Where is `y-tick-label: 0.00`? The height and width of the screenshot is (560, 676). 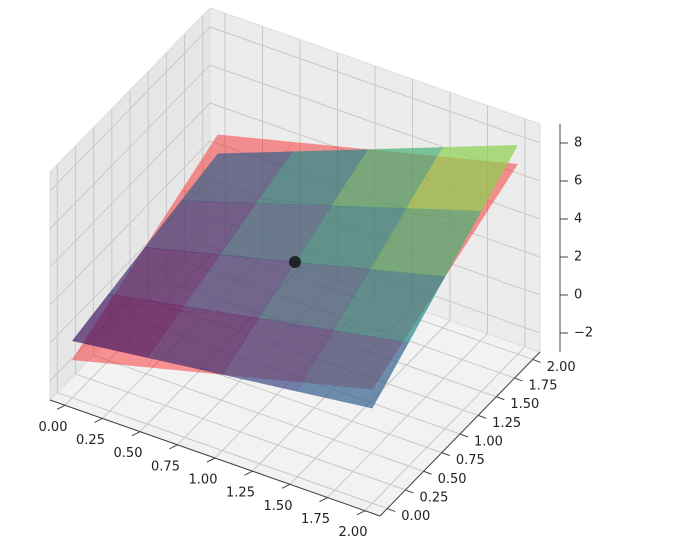 y-tick-label: 0.00 is located at coordinates (415, 516).